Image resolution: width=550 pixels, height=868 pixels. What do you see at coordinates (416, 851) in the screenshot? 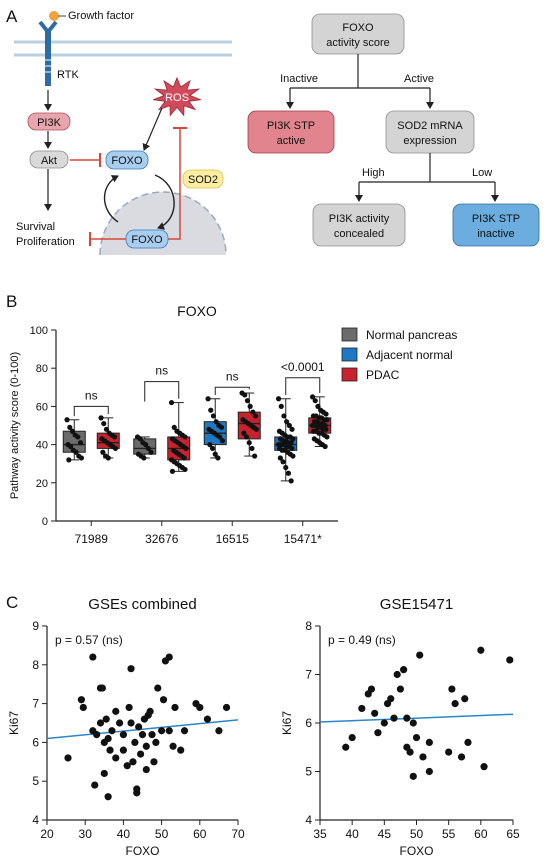
I see `x-axis-label: FOXO` at bounding box center [416, 851].